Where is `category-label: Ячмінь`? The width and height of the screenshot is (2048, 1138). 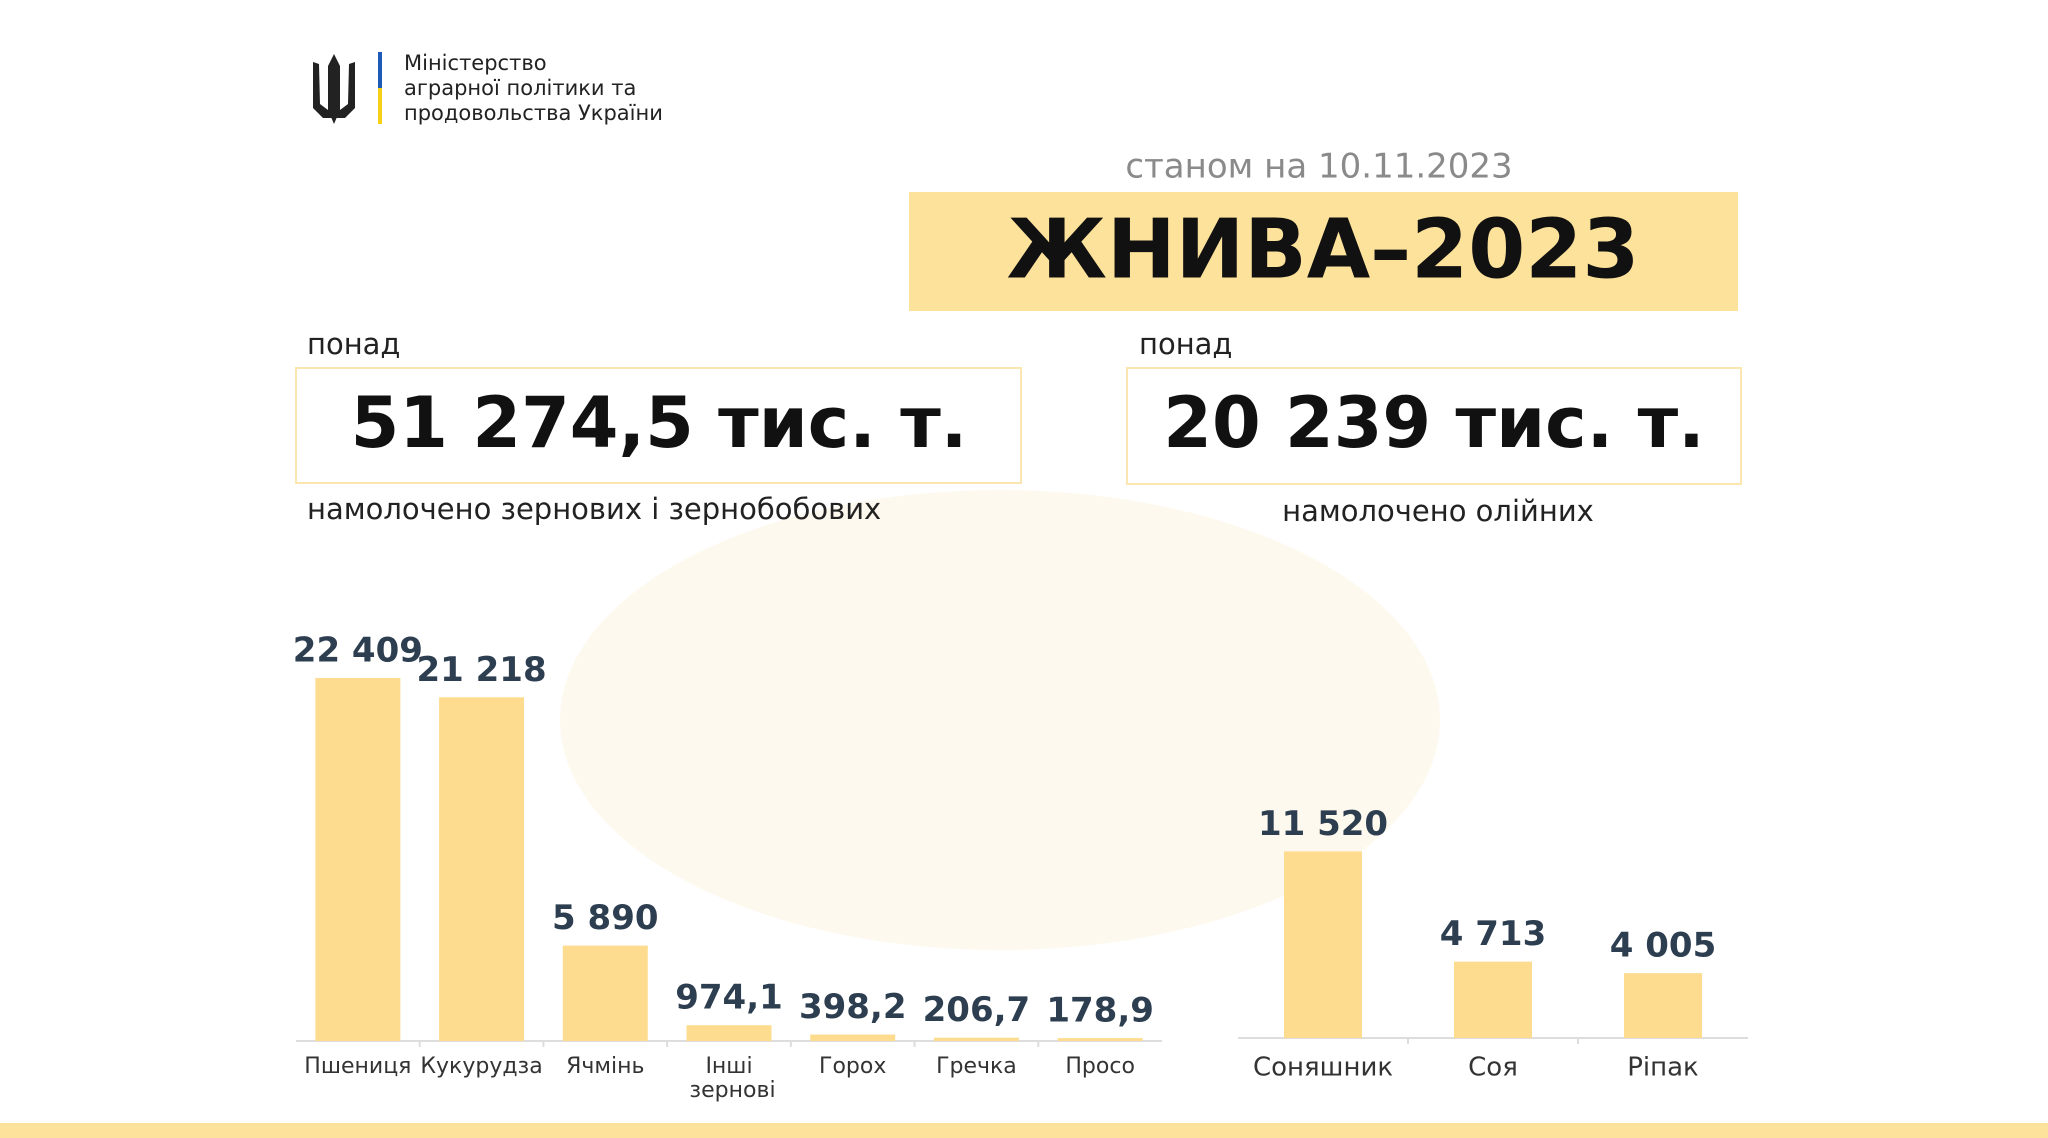 category-label: Ячмінь is located at coordinates (605, 1066).